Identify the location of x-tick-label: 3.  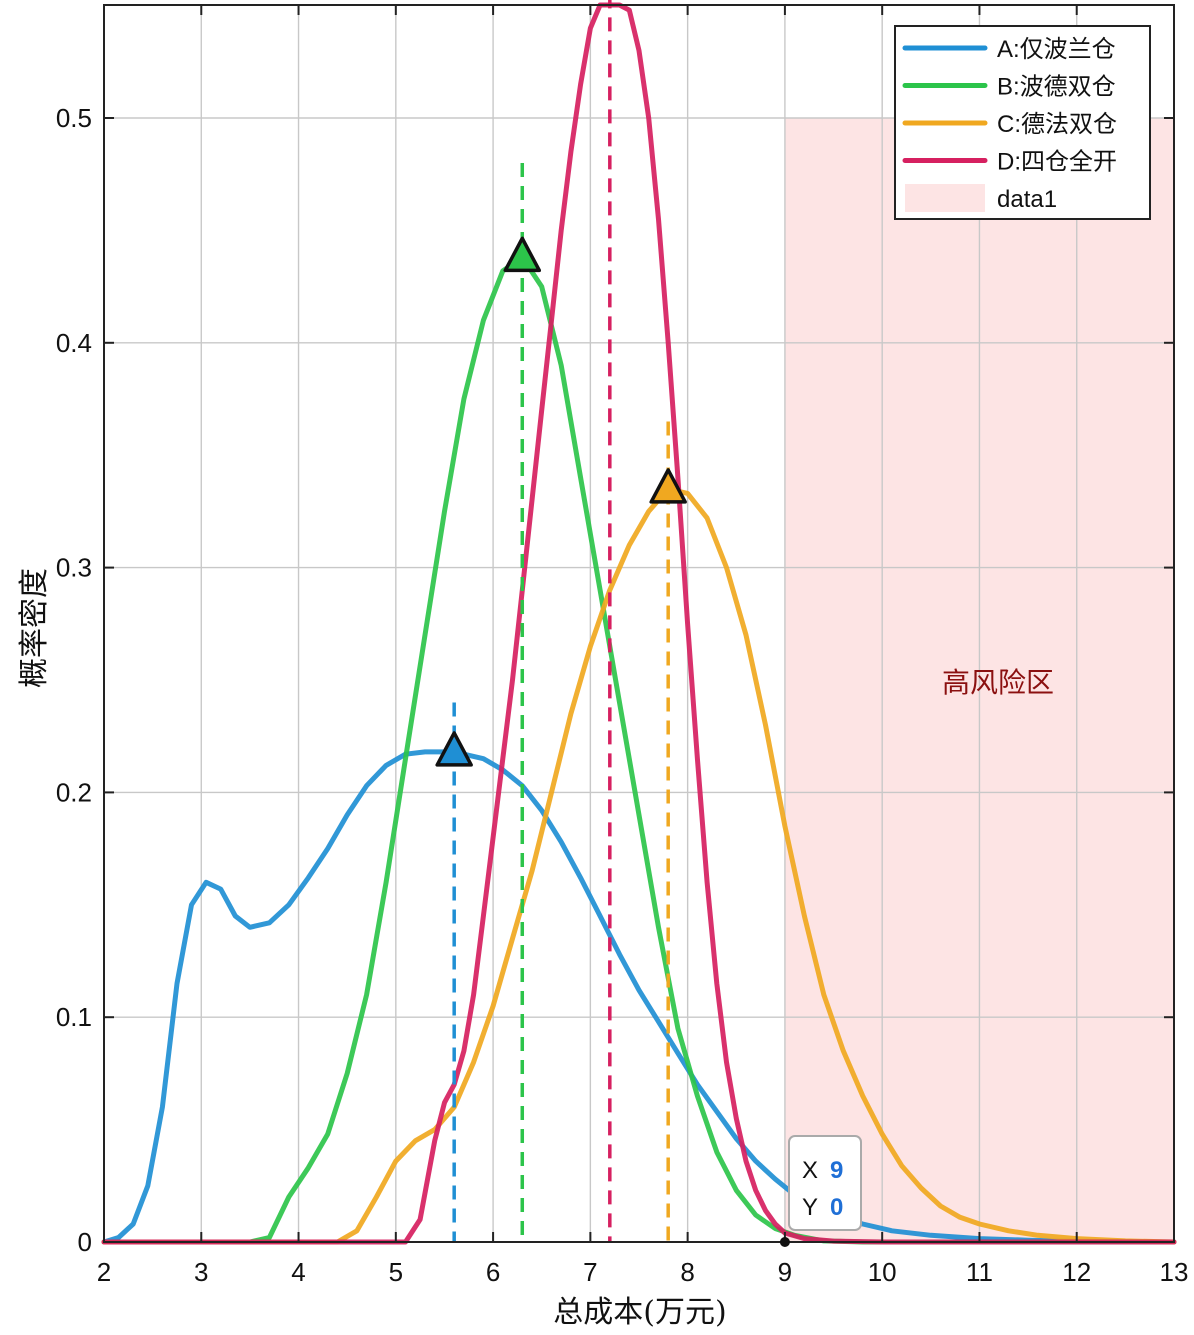
(201, 1272).